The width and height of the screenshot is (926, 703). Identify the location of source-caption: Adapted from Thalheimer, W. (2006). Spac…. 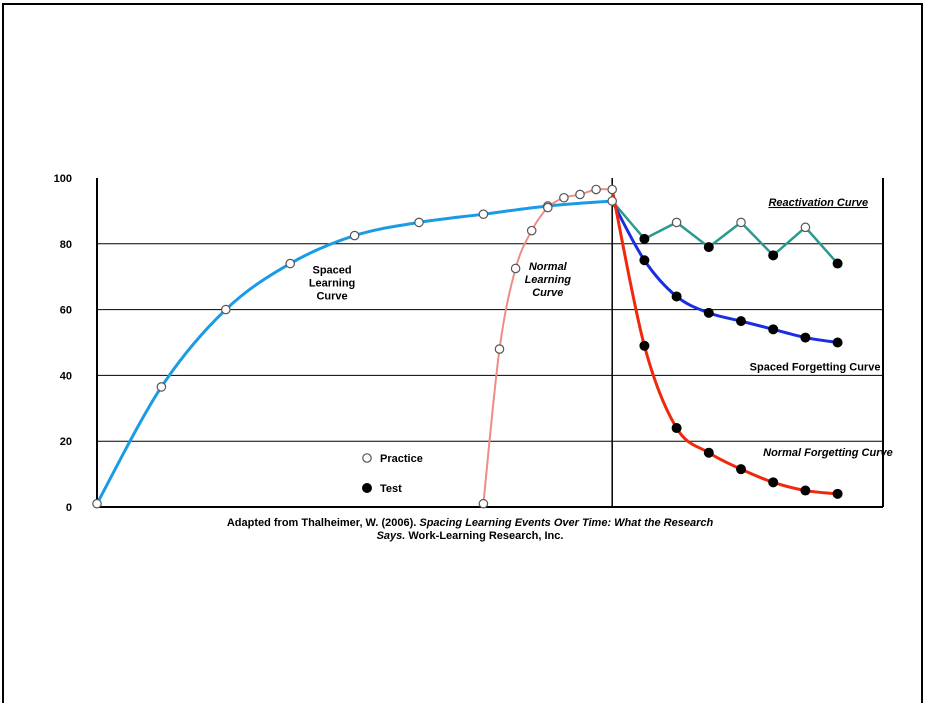
(470, 530).